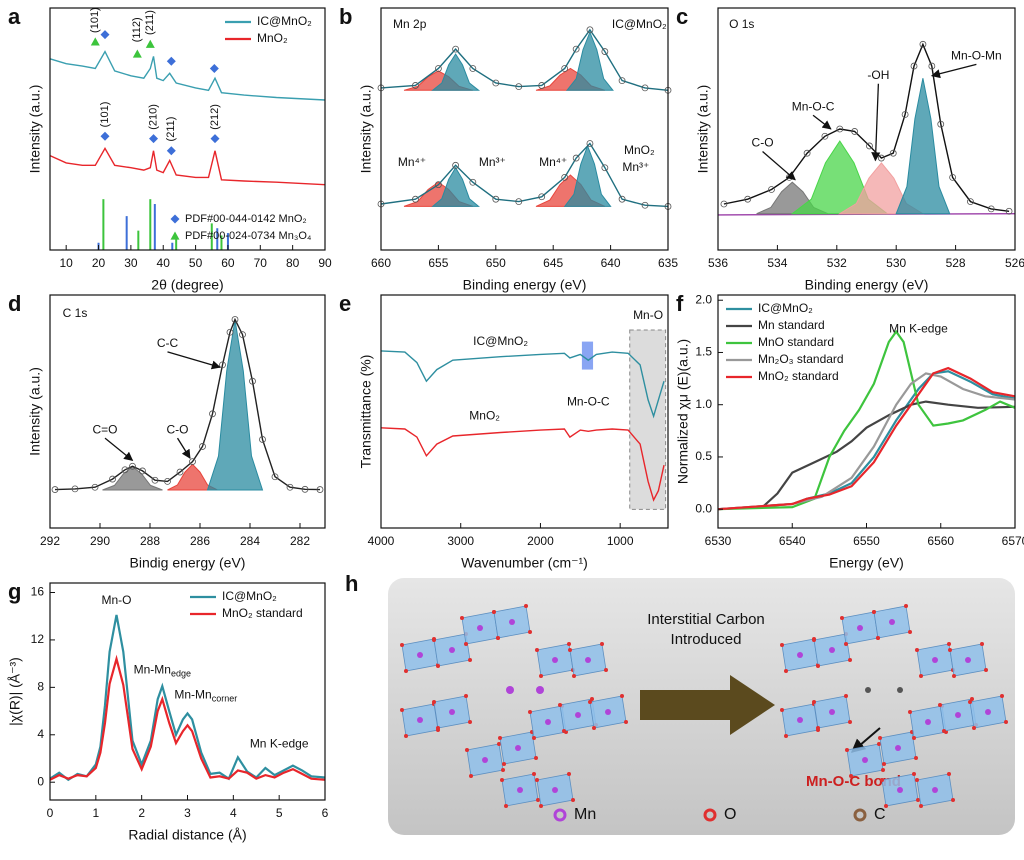 This screenshot has width=1024, height=860. What do you see at coordinates (164, 263) in the screenshot?
I see `x-tick-label: 40` at bounding box center [164, 263].